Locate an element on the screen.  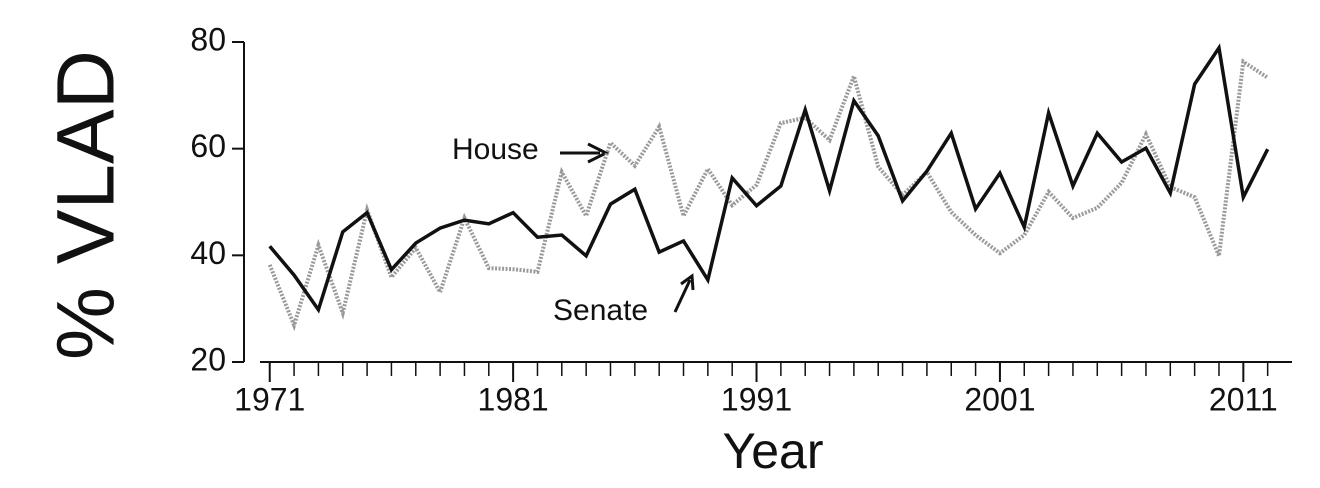
y-tick-label: 20 is located at coordinates (208, 359).